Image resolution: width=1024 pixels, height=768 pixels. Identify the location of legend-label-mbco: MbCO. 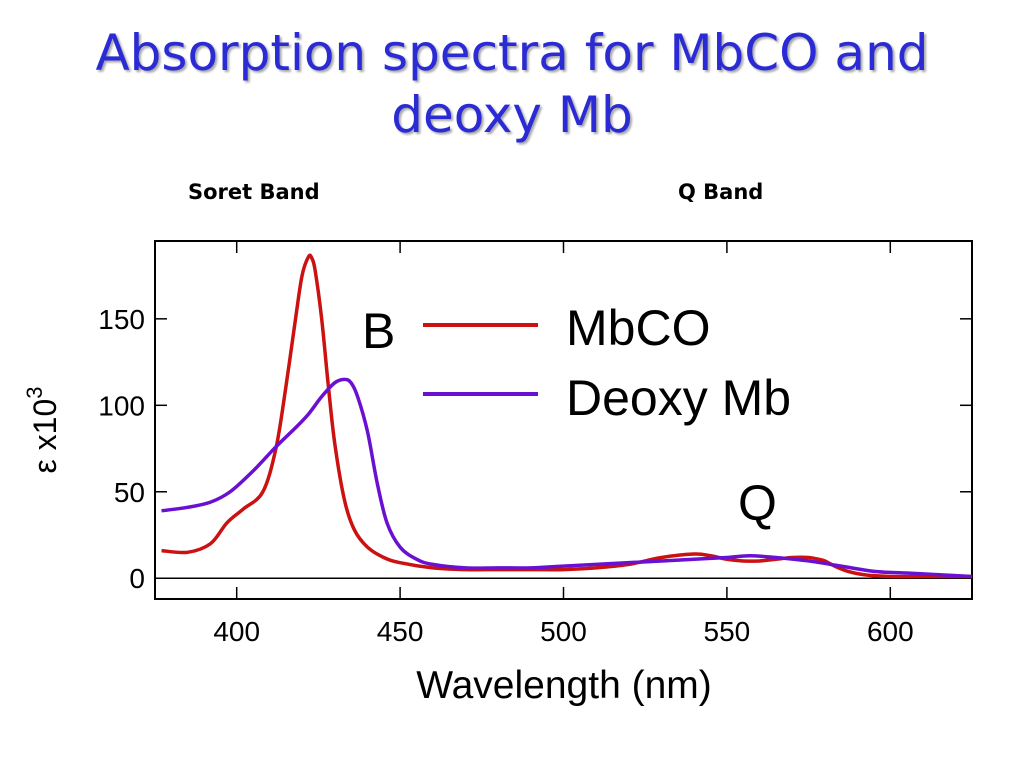
(638, 328).